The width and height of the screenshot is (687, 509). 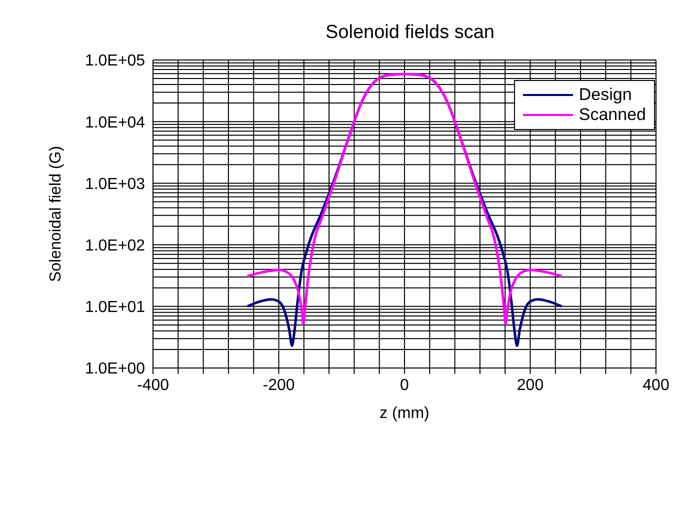 I want to click on y-tick-label: 1.0E+02, so click(x=115, y=245).